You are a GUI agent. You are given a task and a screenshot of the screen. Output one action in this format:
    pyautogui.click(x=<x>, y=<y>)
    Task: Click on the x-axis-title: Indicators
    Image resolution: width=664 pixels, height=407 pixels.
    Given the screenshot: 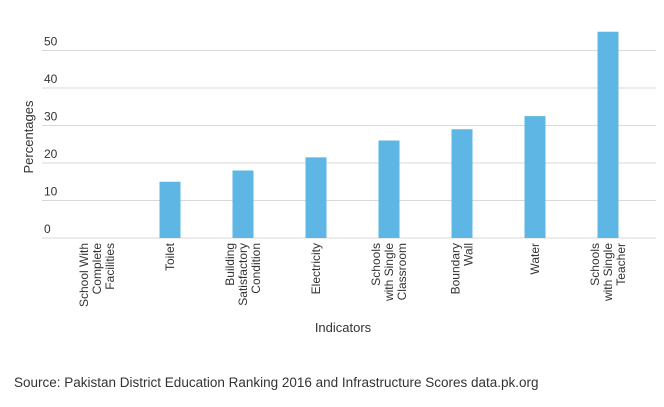 What is the action you would take?
    pyautogui.click(x=343, y=327)
    